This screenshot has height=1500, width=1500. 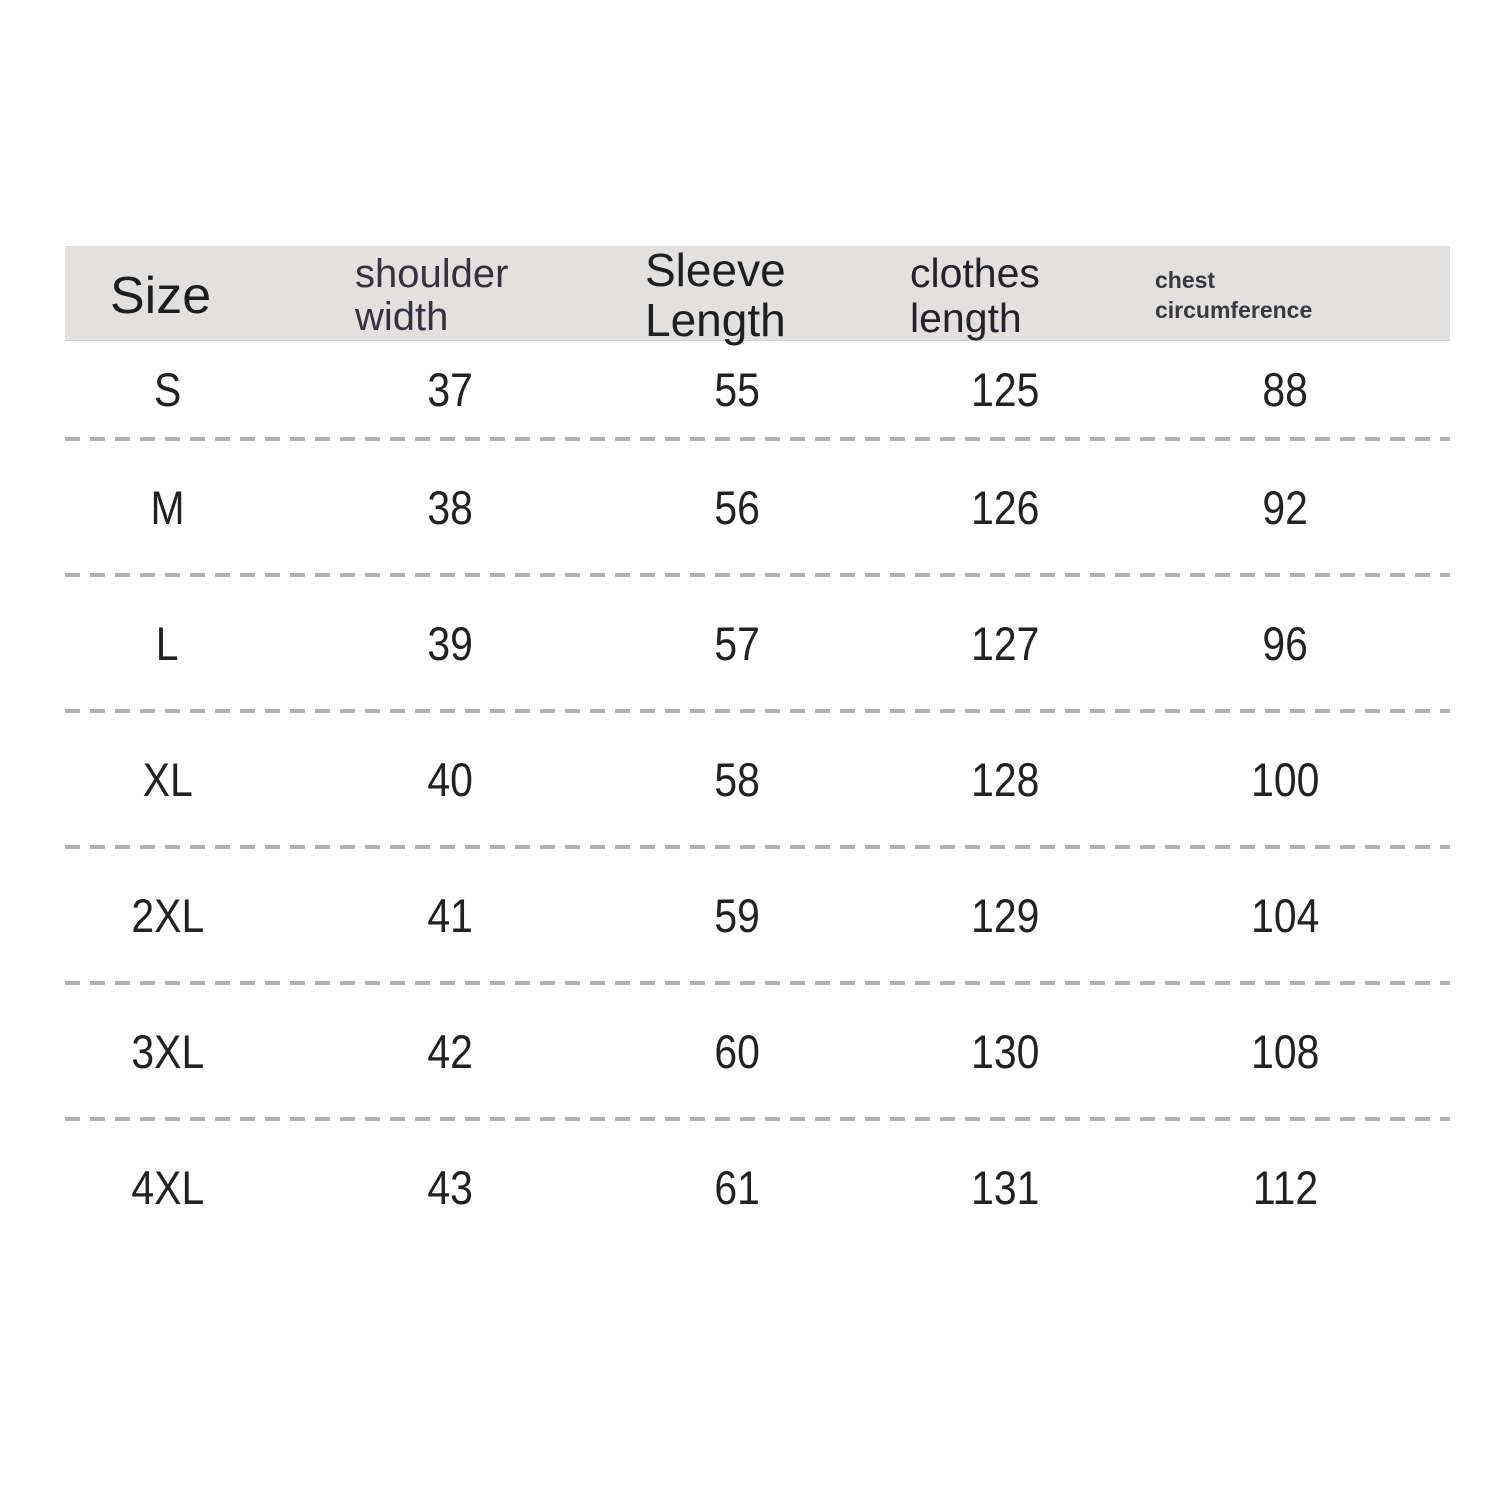 I want to click on clothes-length-cell: 127, so click(x=1005, y=643).